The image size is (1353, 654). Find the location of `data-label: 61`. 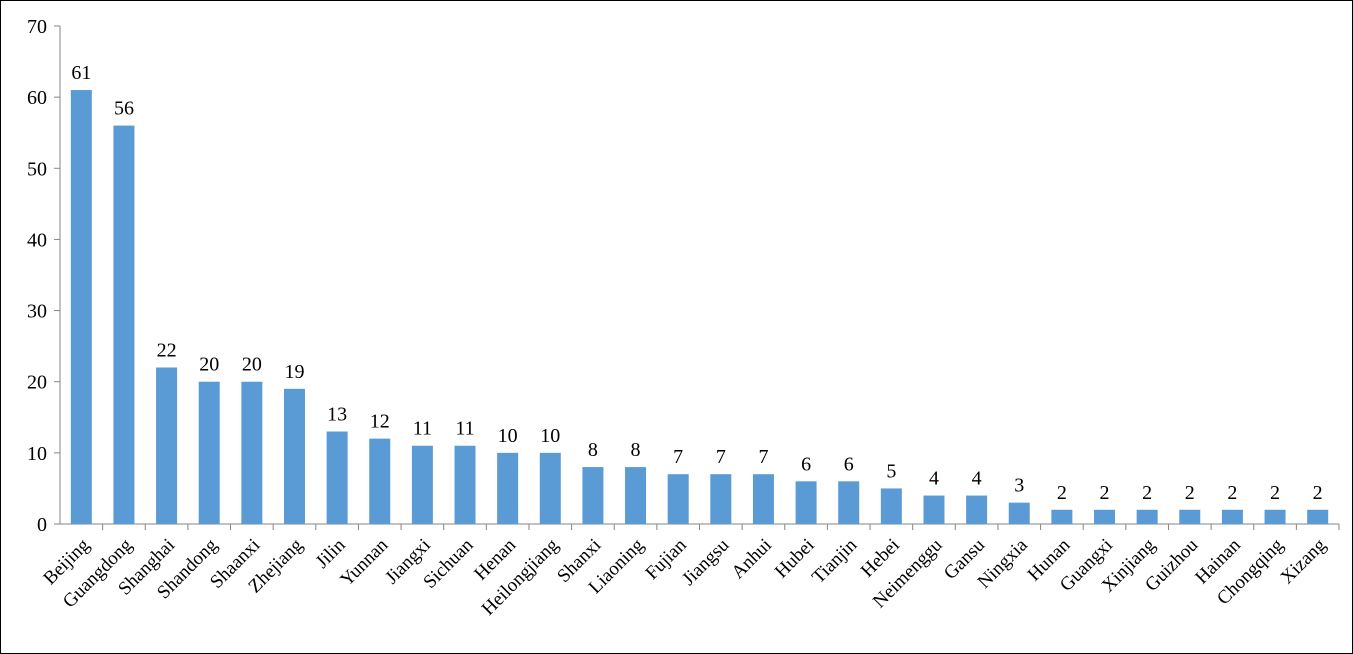

data-label: 61 is located at coordinates (81, 73).